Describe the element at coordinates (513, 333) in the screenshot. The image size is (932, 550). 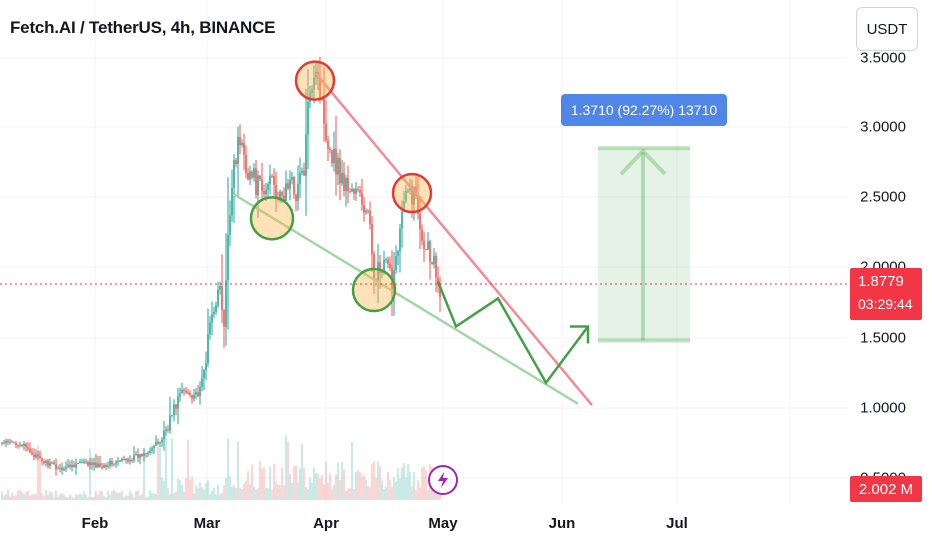
I see `projection-path` at that location.